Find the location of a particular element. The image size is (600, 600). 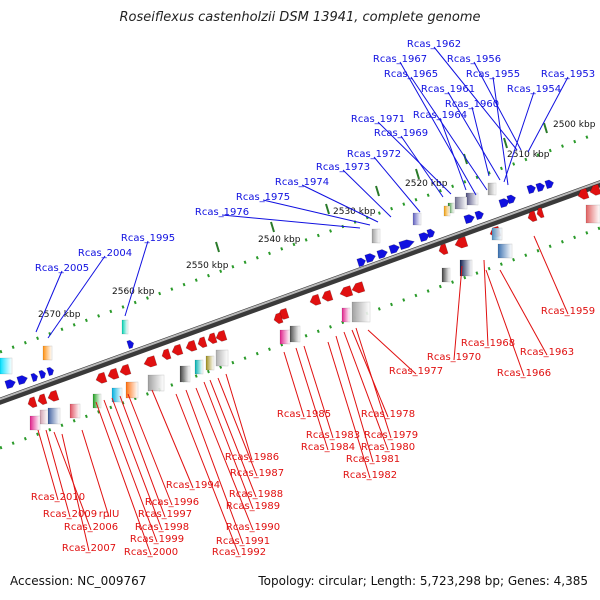

reverse-gene-label: Rcas_2007 is located at coordinates (89, 548).